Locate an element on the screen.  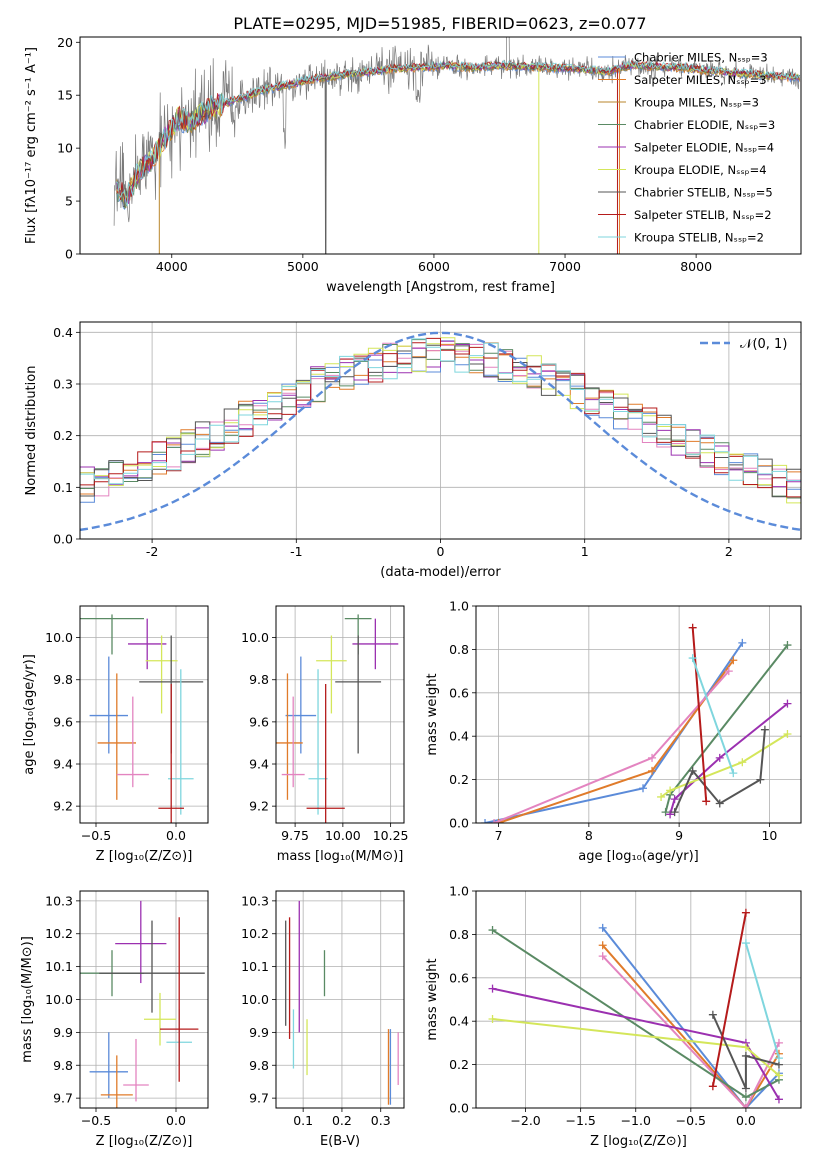
x-tick-label: 10.25 is located at coordinates (391, 835).